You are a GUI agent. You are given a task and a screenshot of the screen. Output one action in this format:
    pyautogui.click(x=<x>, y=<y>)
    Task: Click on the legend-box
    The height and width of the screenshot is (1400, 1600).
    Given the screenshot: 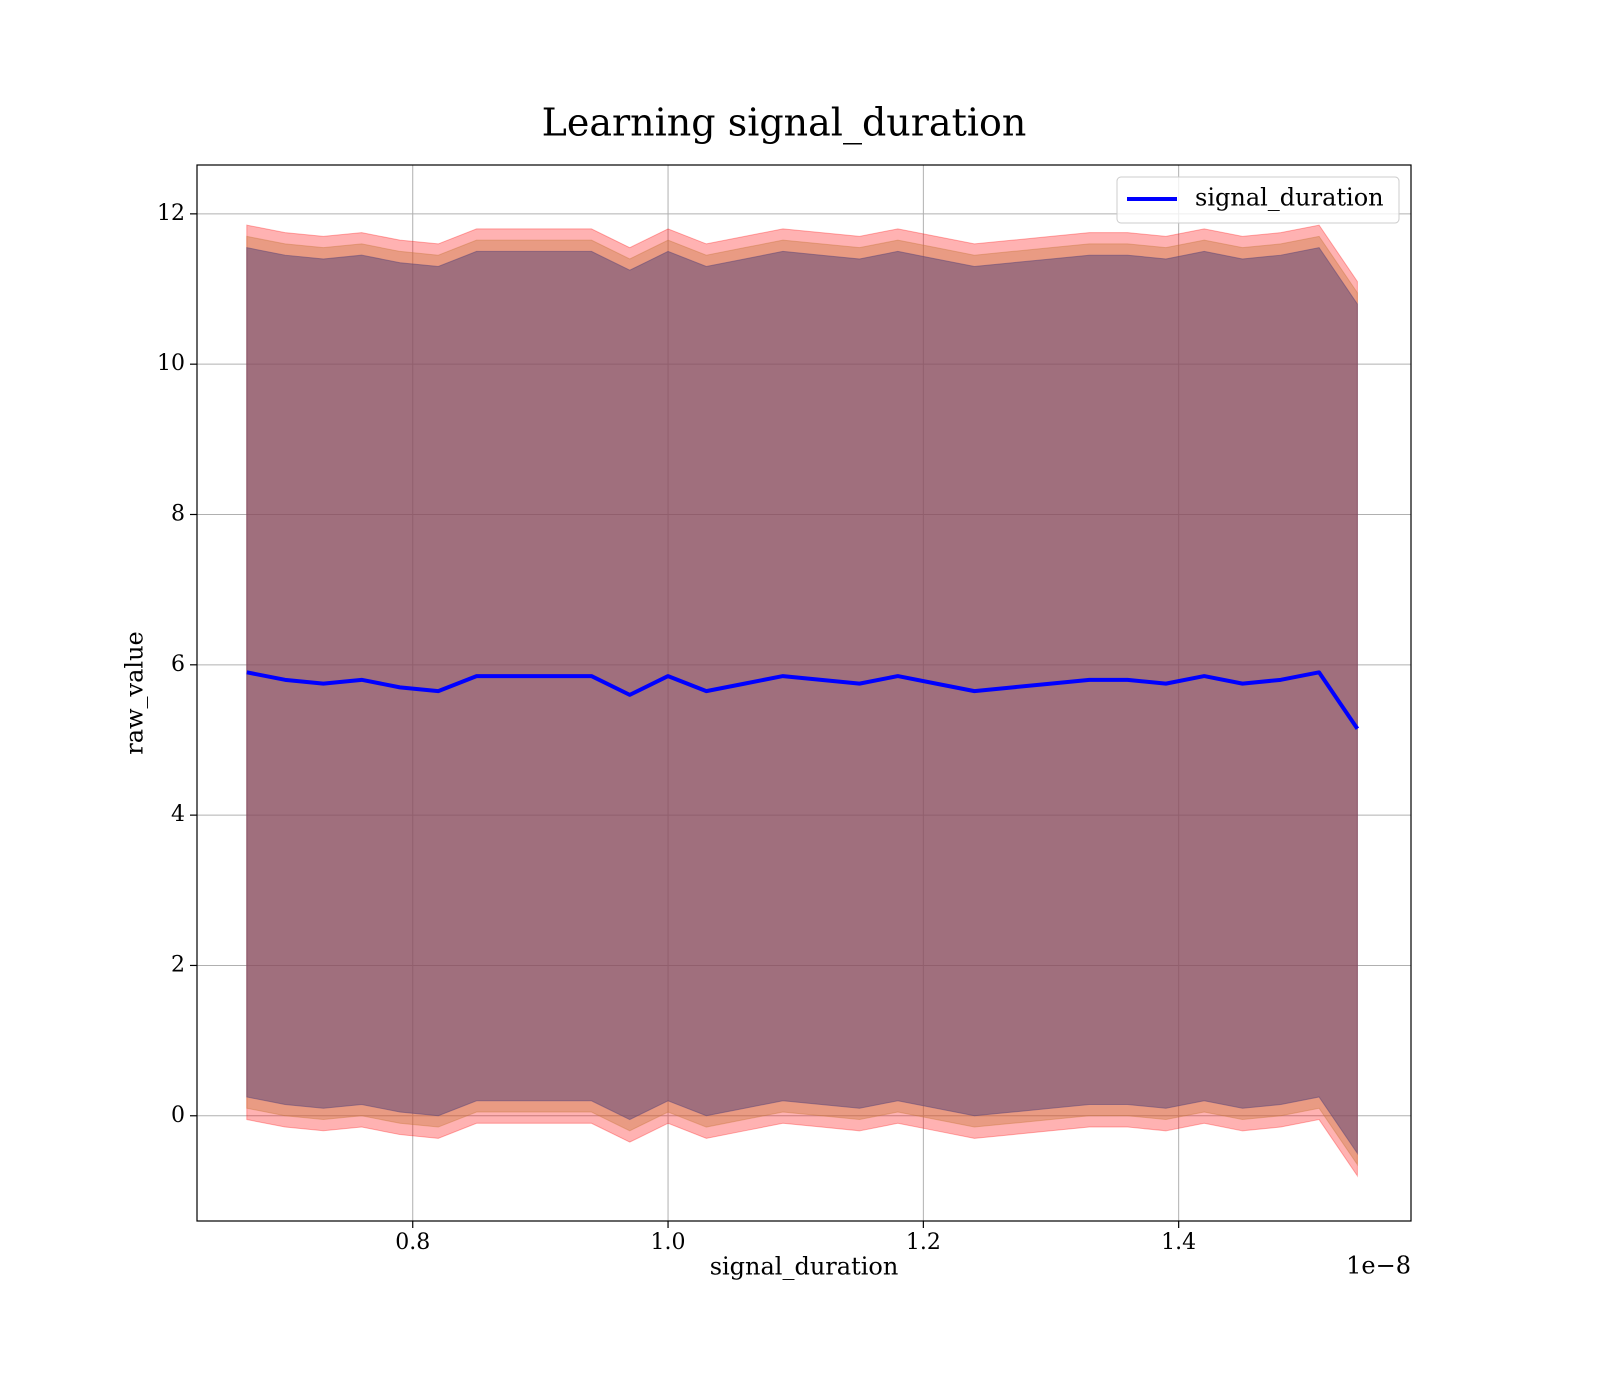 What is the action you would take?
    pyautogui.click(x=1258, y=200)
    